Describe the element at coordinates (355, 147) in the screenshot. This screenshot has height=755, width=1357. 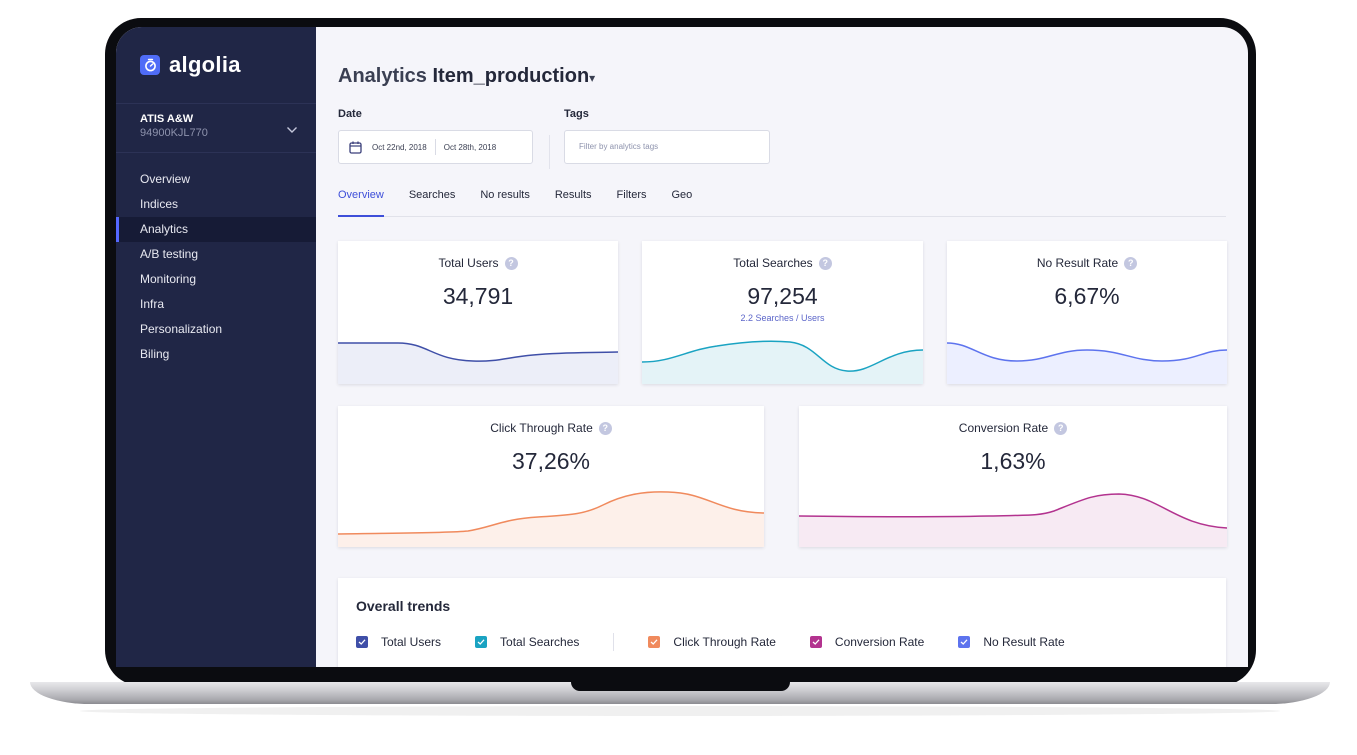
I see `calendar-icon` at that location.